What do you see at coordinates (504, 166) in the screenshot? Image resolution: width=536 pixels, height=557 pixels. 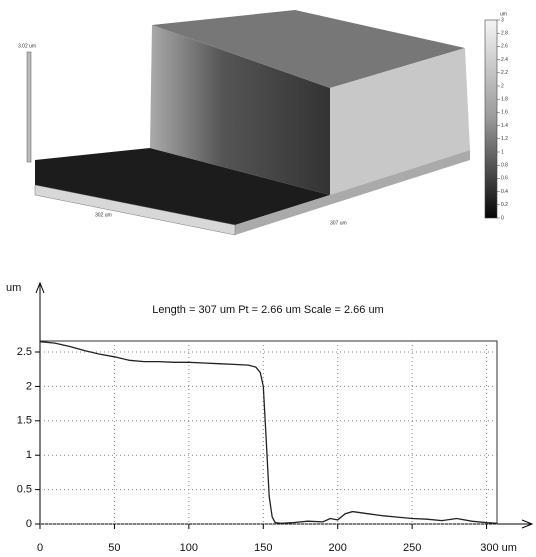 I see `colorbar-tick-label: 0.8` at bounding box center [504, 166].